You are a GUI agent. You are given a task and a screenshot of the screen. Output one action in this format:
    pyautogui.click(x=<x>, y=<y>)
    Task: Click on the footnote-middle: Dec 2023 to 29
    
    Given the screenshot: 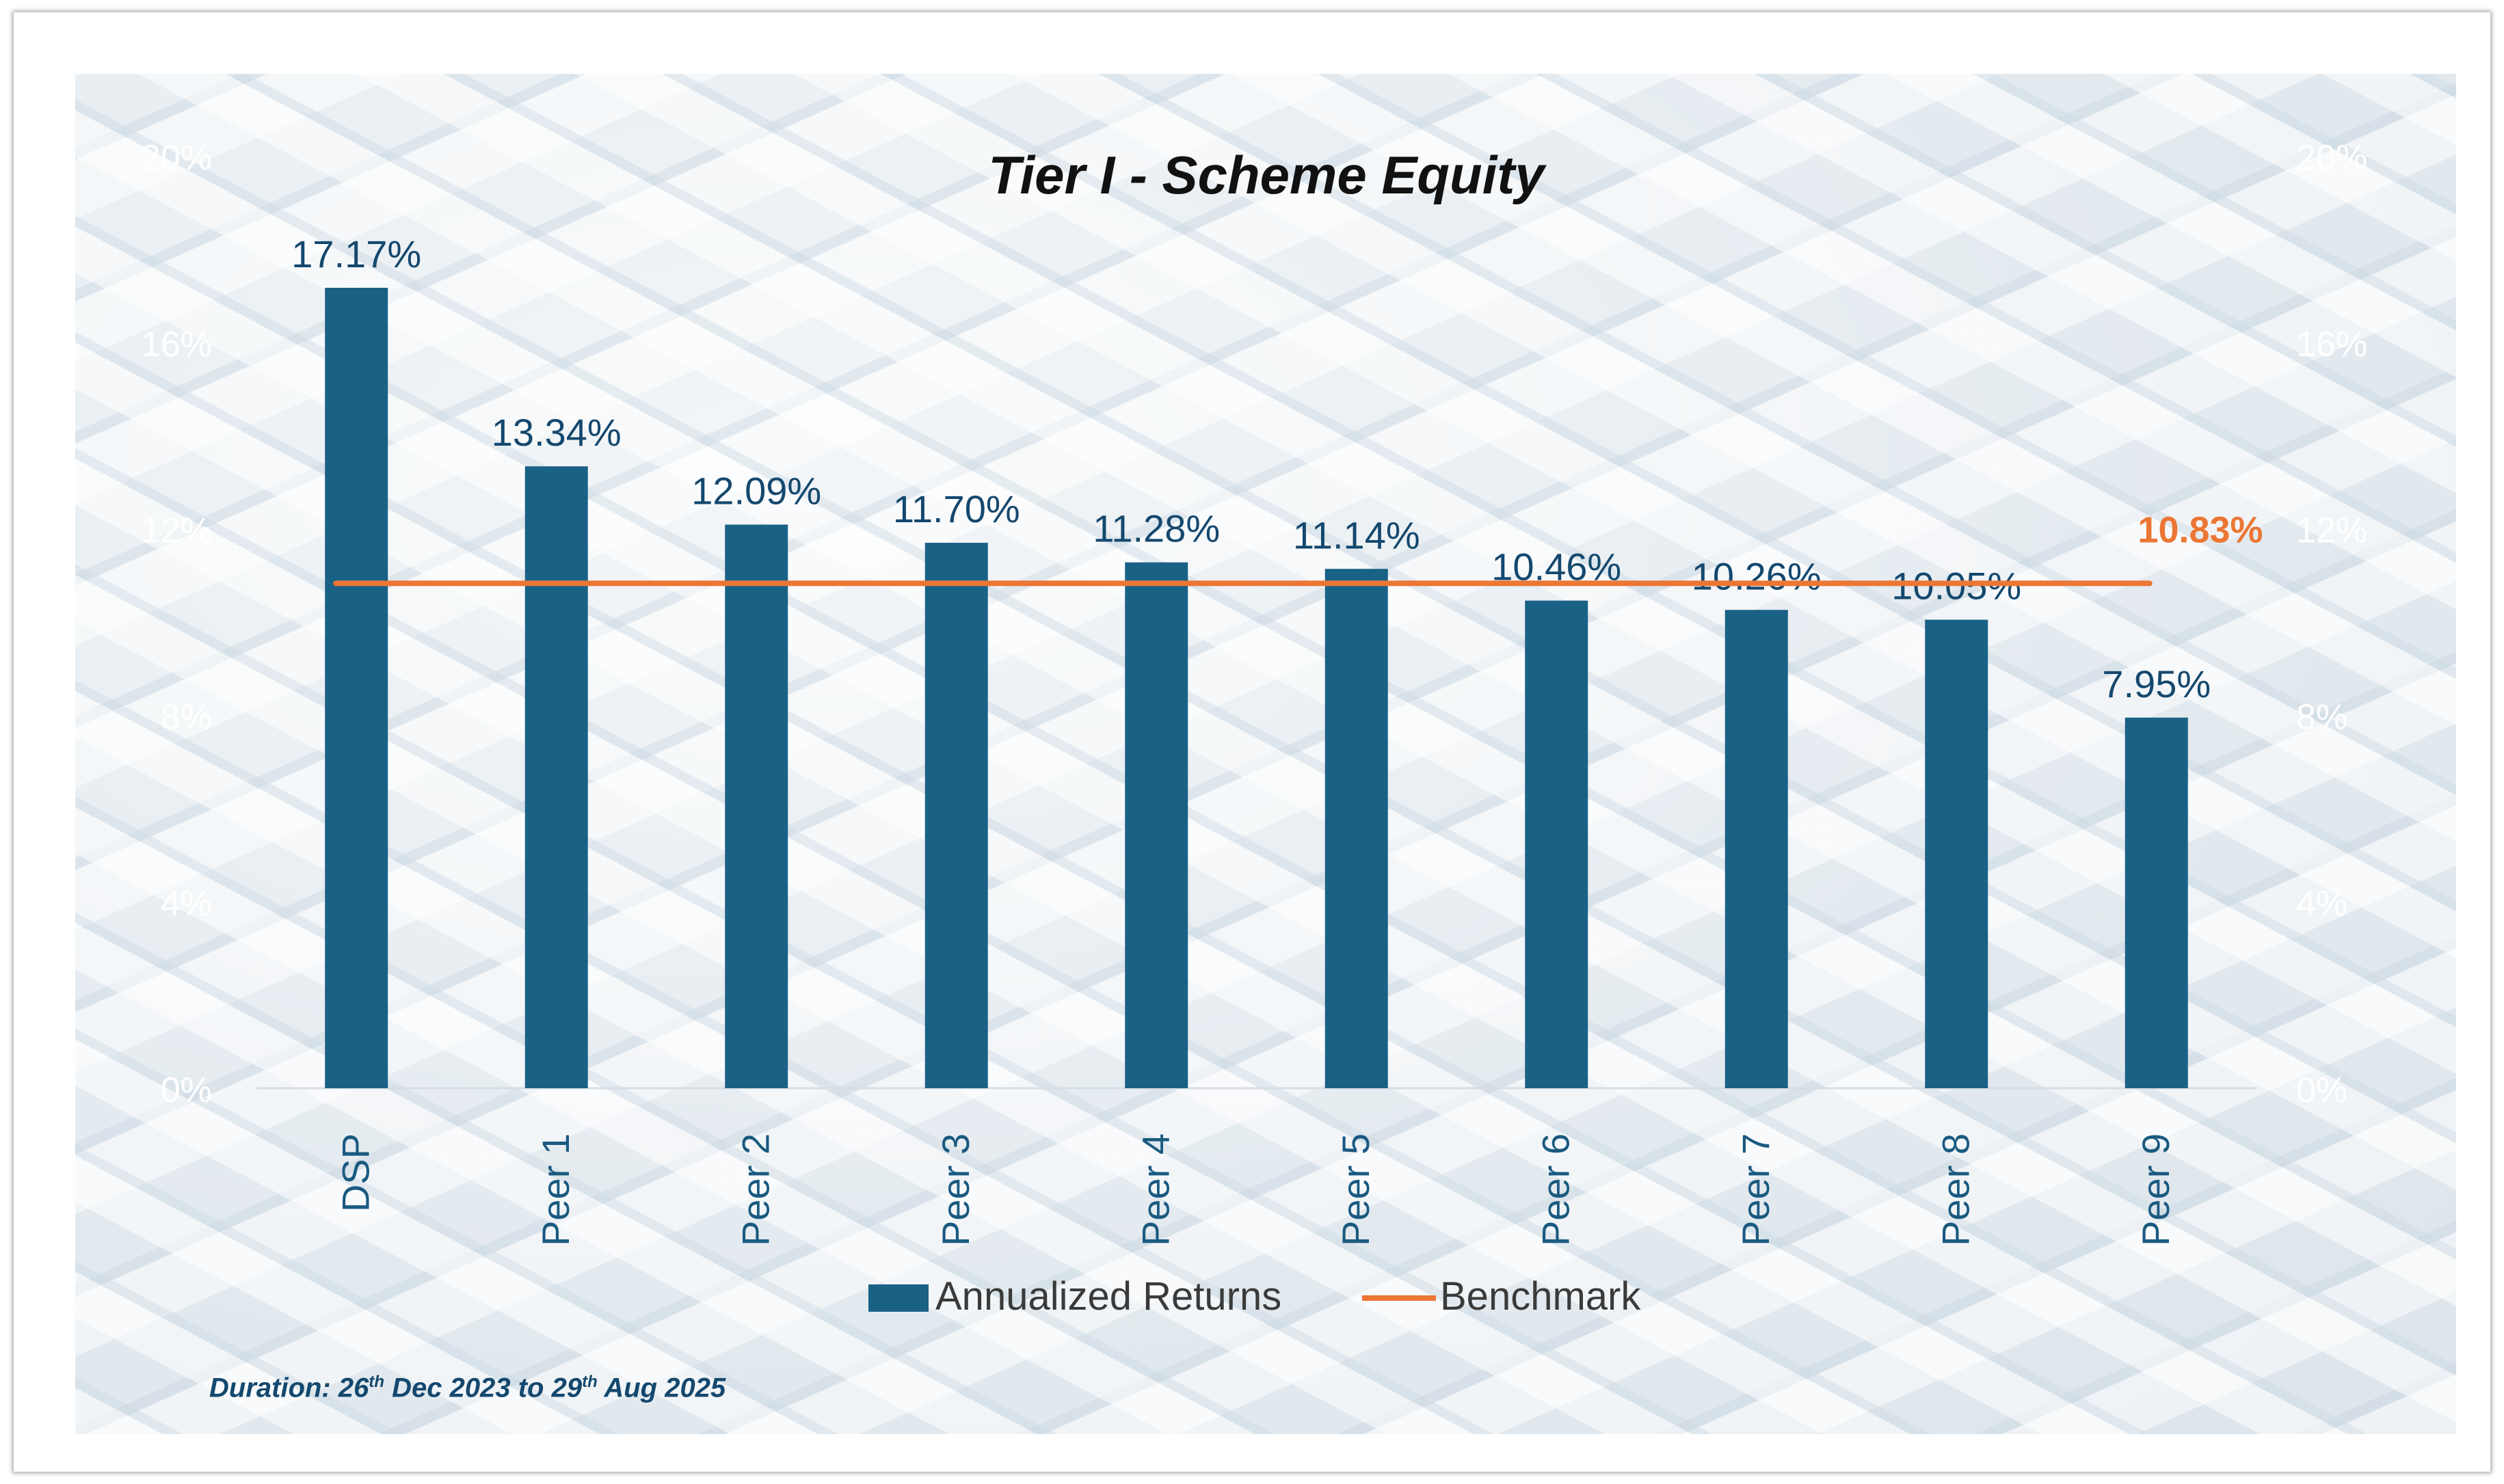 What is the action you would take?
    pyautogui.click(x=483, y=1388)
    